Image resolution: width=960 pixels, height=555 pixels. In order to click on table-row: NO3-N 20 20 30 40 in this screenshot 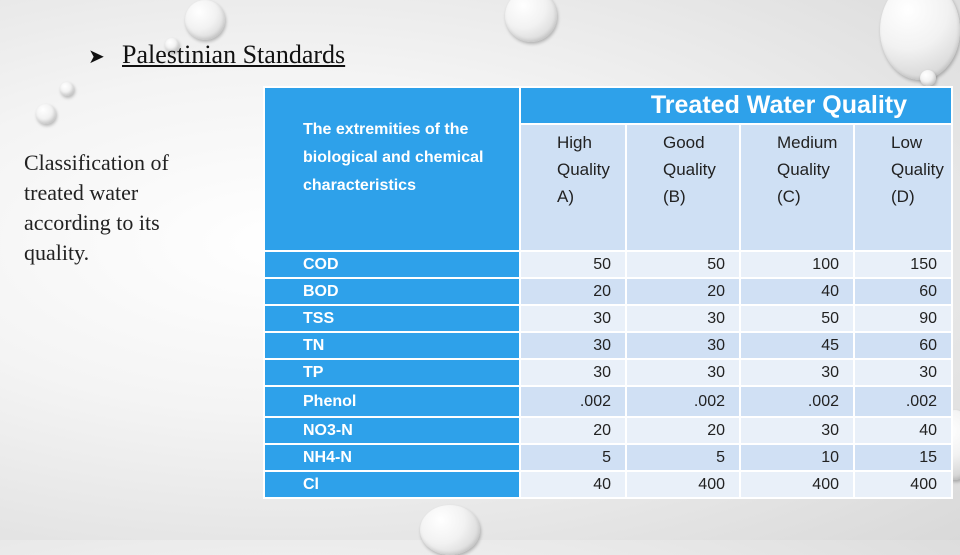, I will do `click(608, 430)`.